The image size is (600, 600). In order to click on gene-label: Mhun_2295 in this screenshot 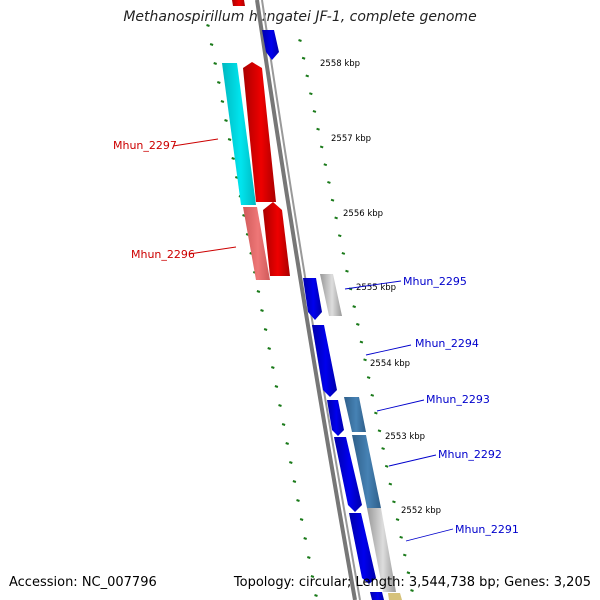, I will do `click(435, 281)`.